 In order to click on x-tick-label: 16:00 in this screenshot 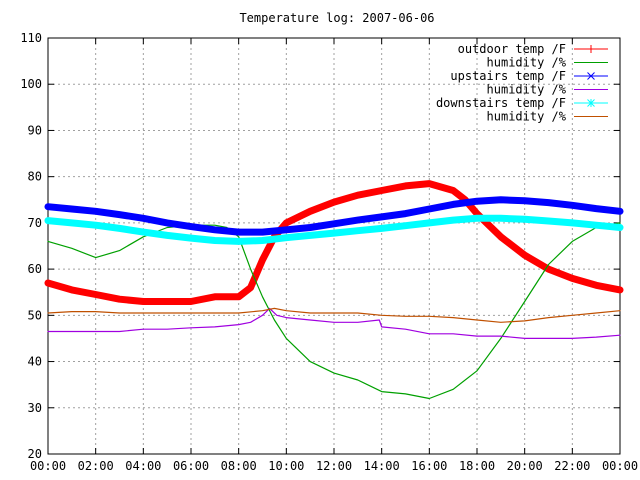, I will do `click(429, 466)`.